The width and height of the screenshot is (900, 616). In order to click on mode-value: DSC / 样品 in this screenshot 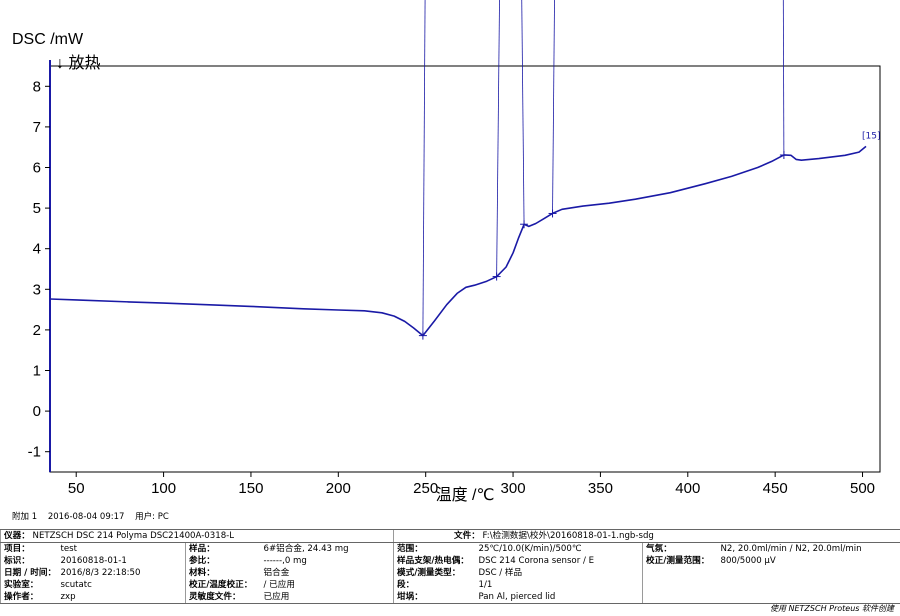, I will do `click(500, 573)`.